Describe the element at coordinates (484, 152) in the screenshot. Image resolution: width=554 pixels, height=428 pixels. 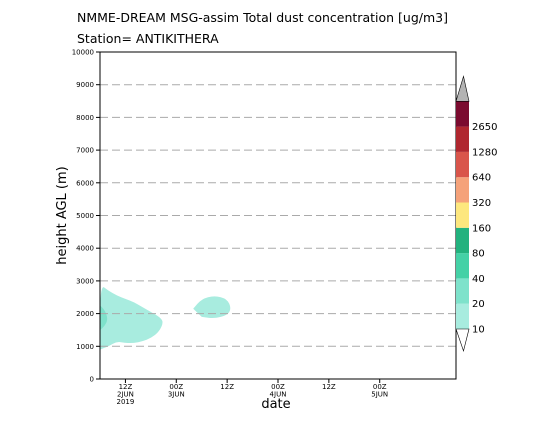
I see `colorbar-label: 1280` at that location.